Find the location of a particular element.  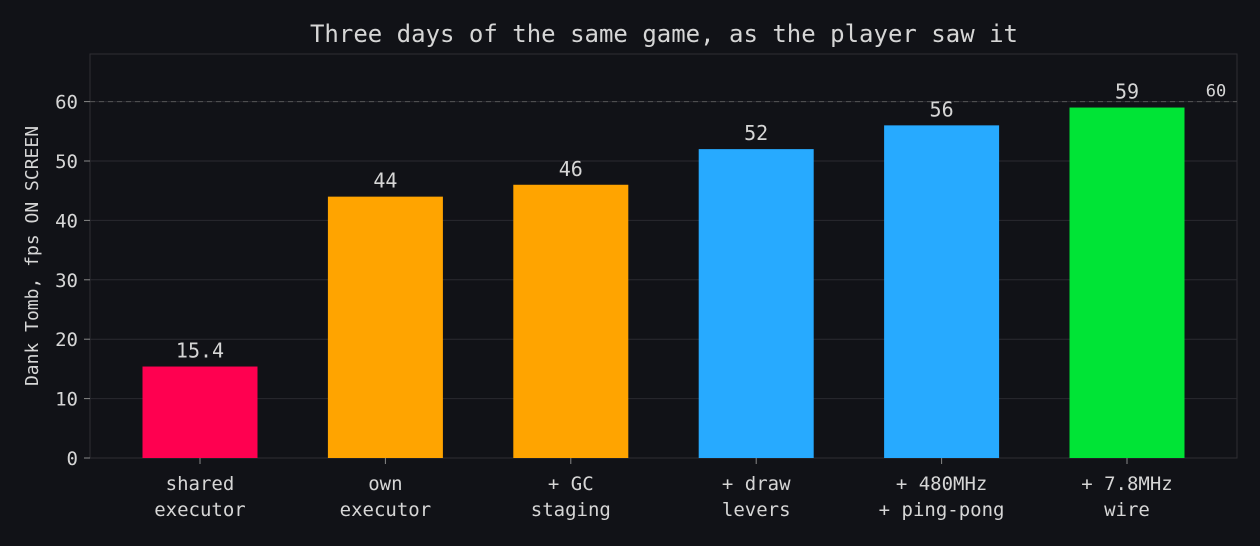

bar-value-label: 56 is located at coordinates (942, 109).